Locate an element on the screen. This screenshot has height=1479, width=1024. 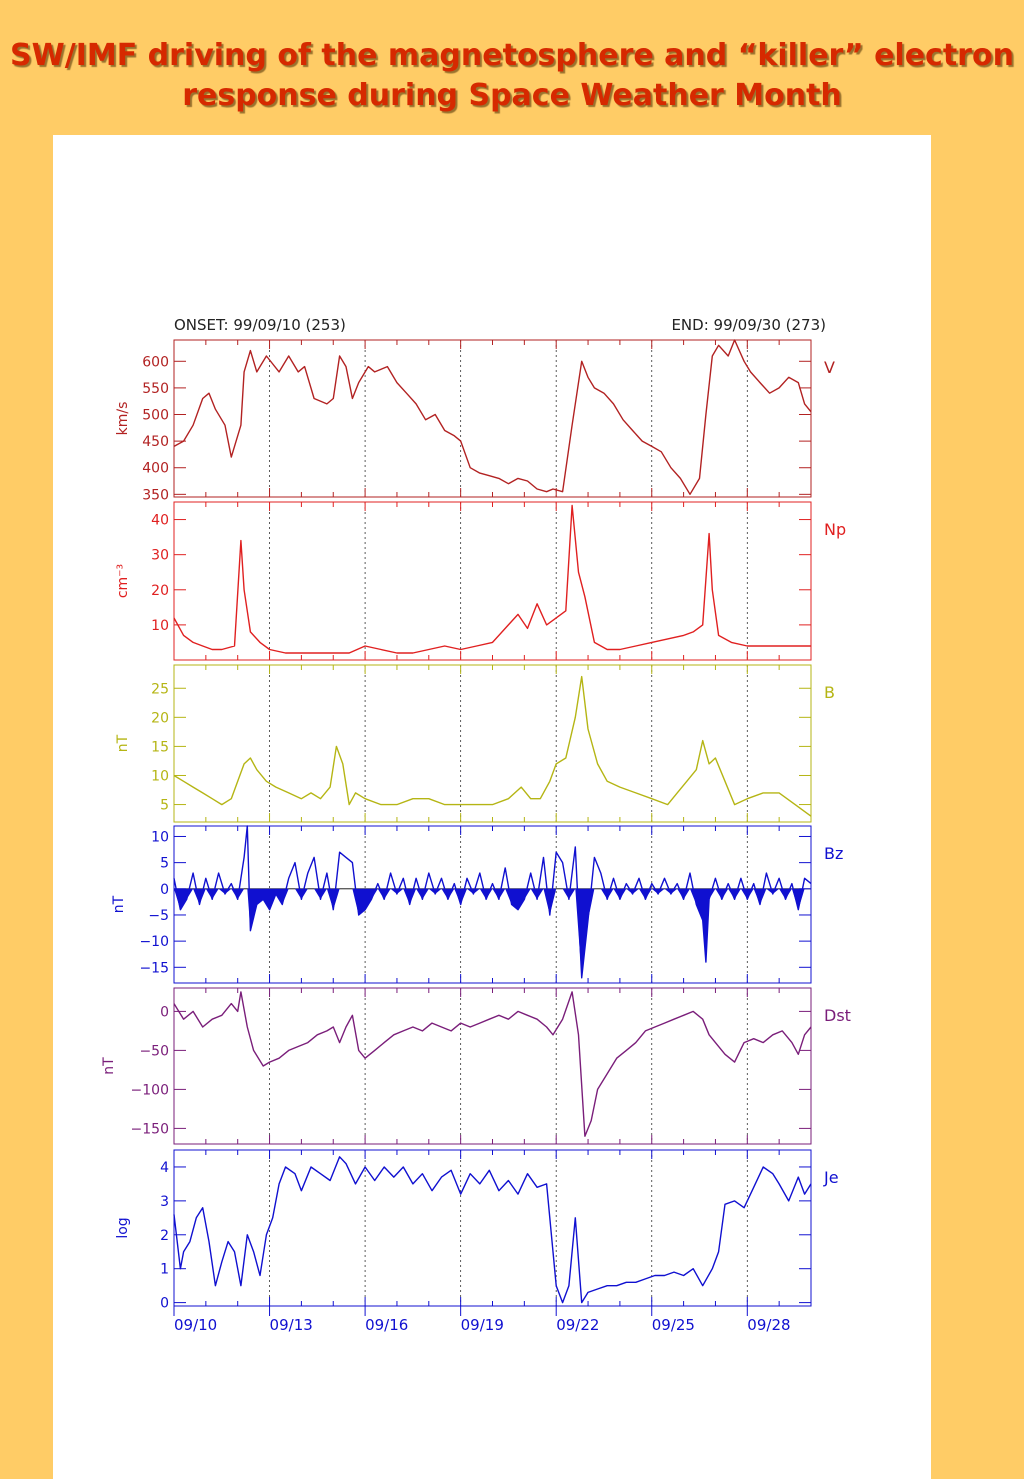
series-name-B: B is located at coordinates (829, 692).